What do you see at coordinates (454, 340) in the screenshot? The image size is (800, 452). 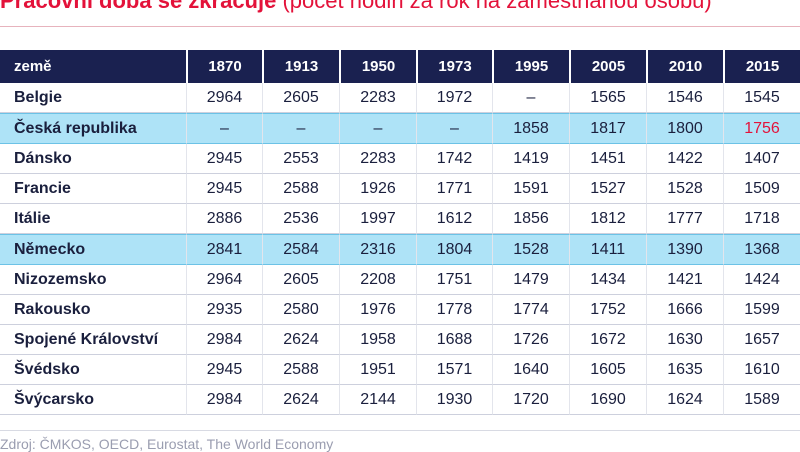 I see `value-cell: 1688` at bounding box center [454, 340].